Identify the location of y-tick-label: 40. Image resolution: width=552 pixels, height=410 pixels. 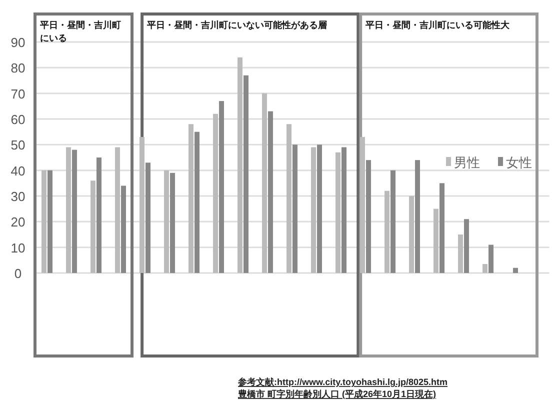
(18, 170).